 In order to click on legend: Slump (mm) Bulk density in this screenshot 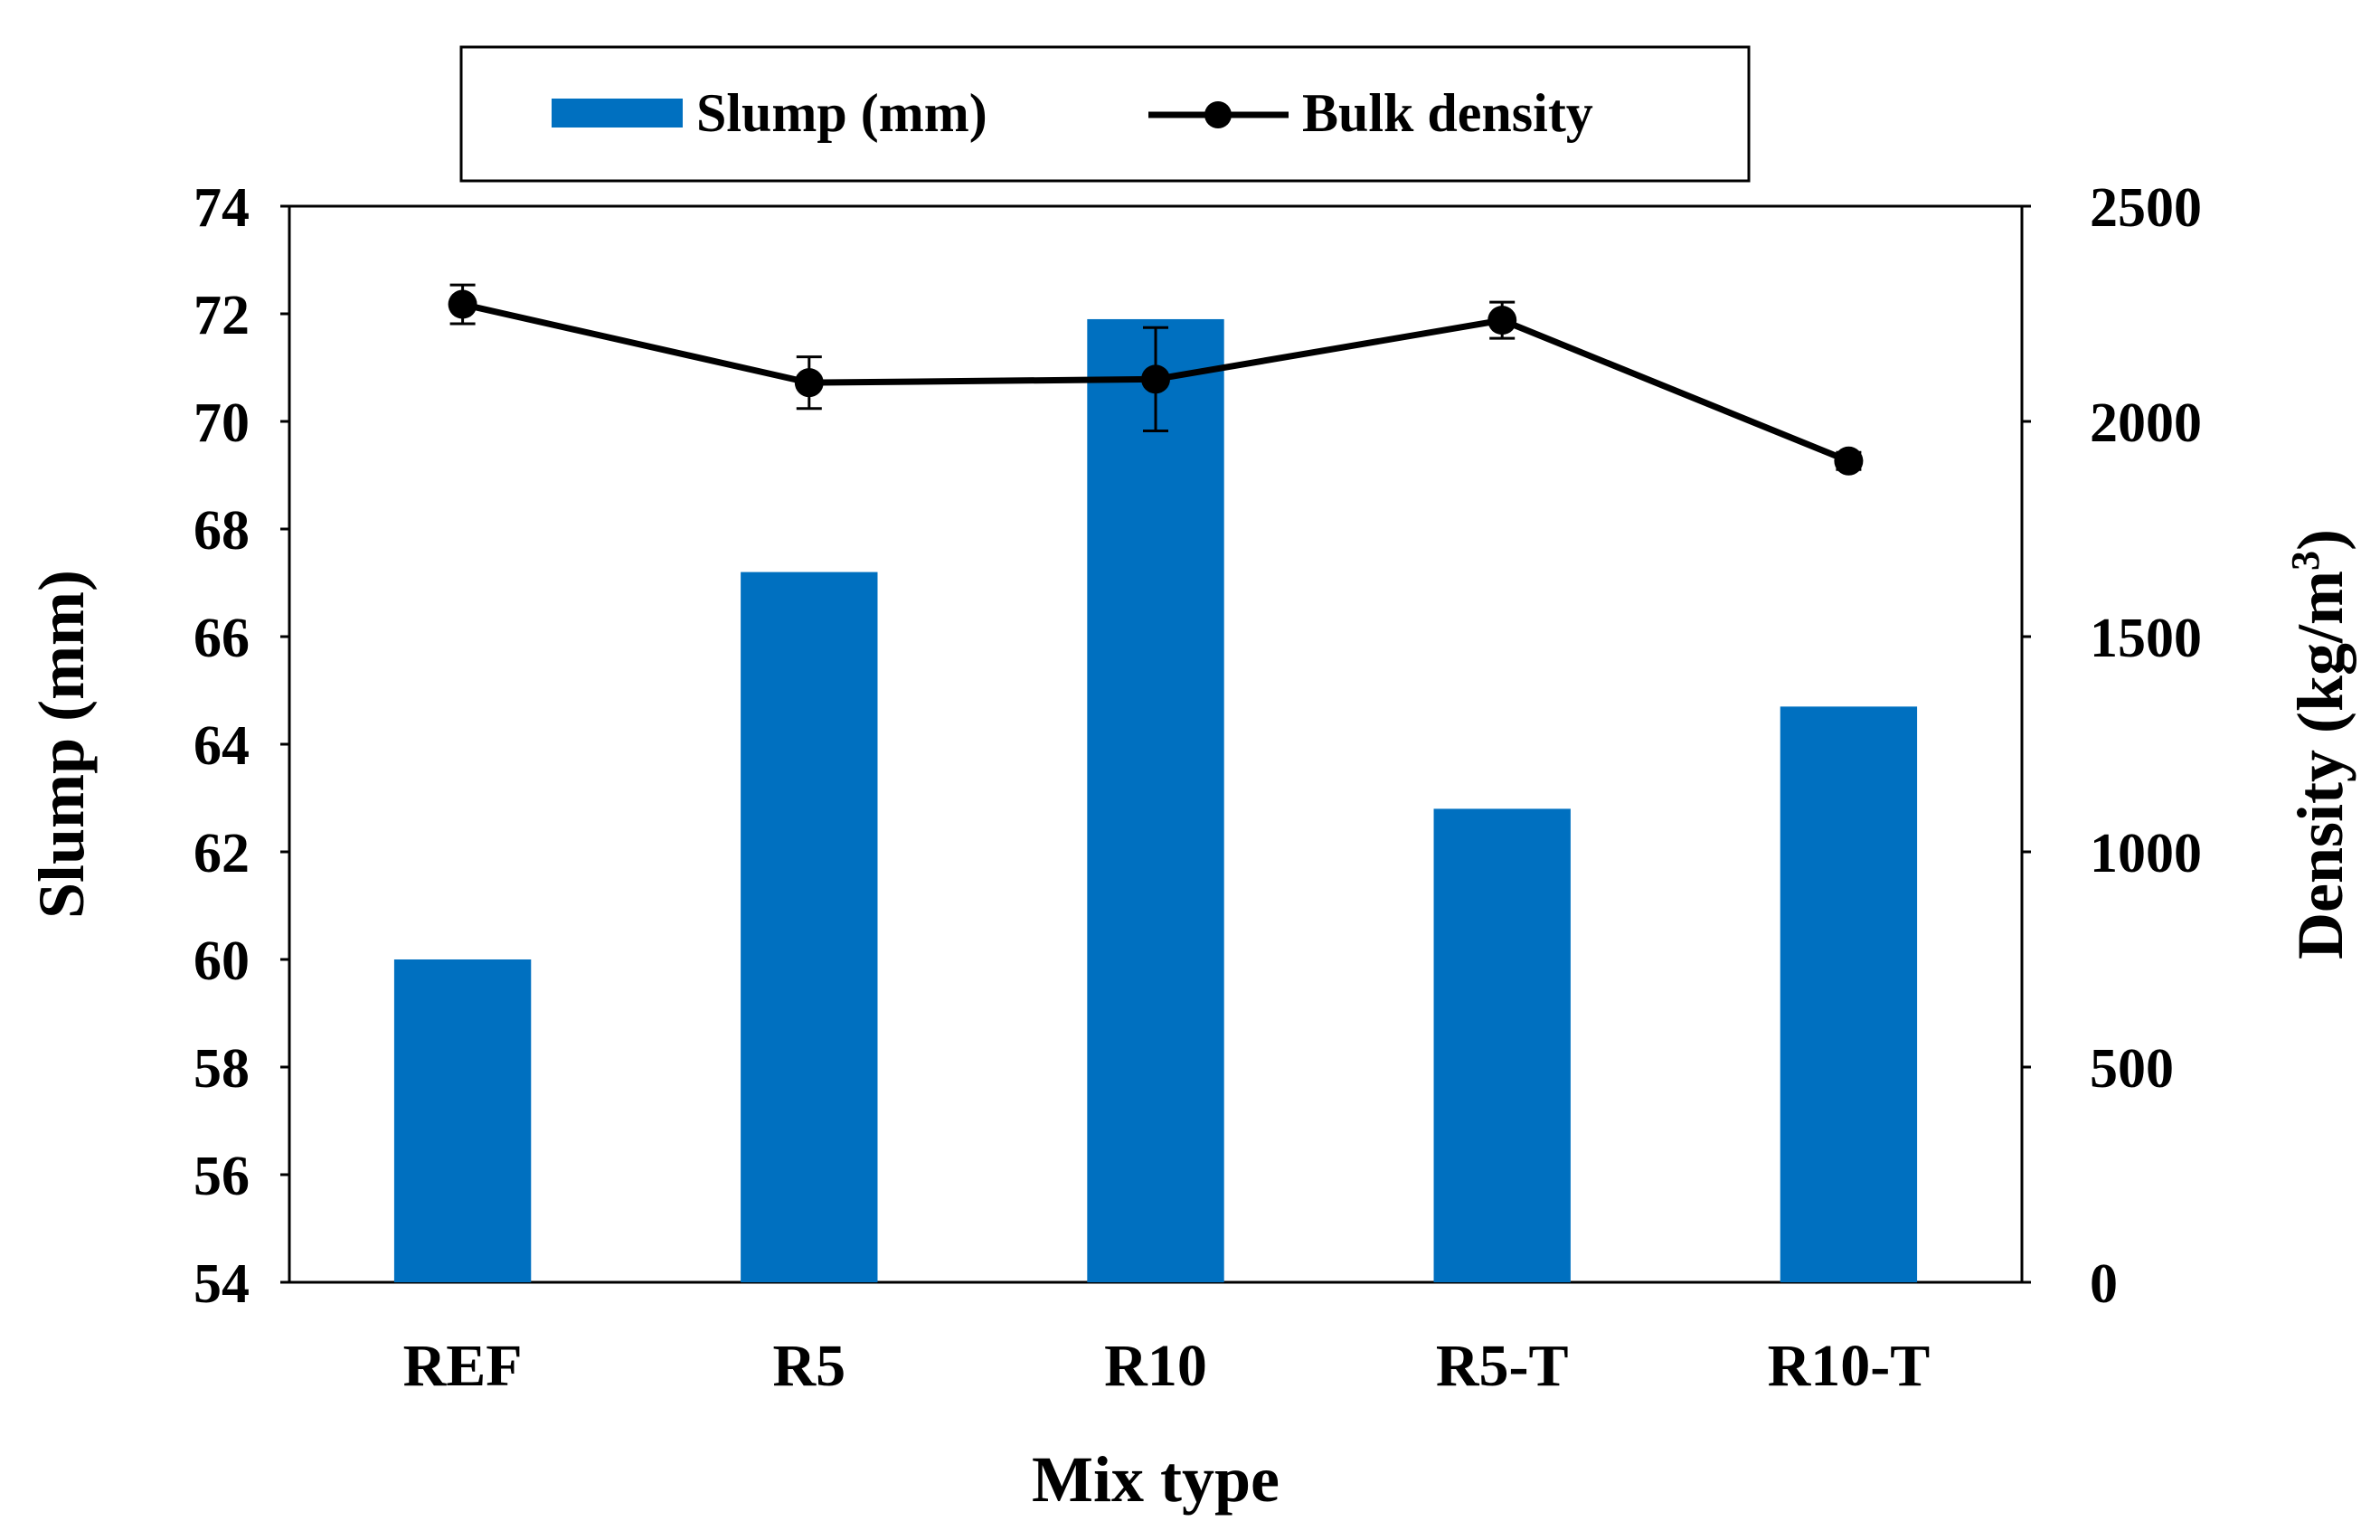, I will do `click(1105, 114)`.